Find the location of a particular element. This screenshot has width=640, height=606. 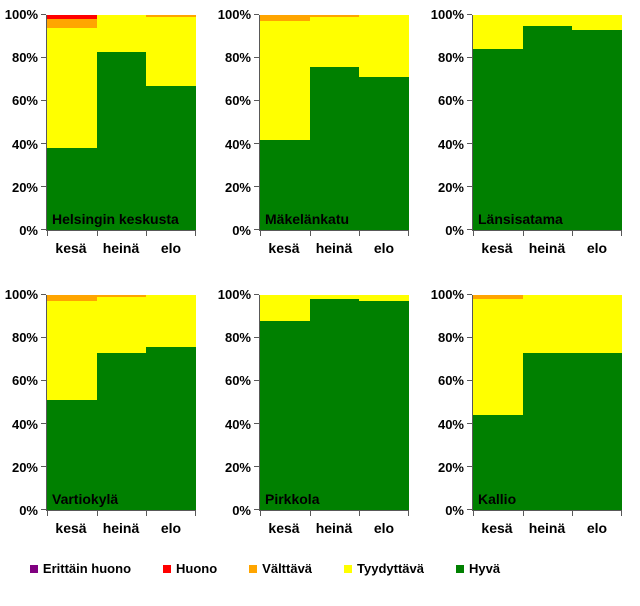

plot-area: Kallio is located at coordinates (545, 405).